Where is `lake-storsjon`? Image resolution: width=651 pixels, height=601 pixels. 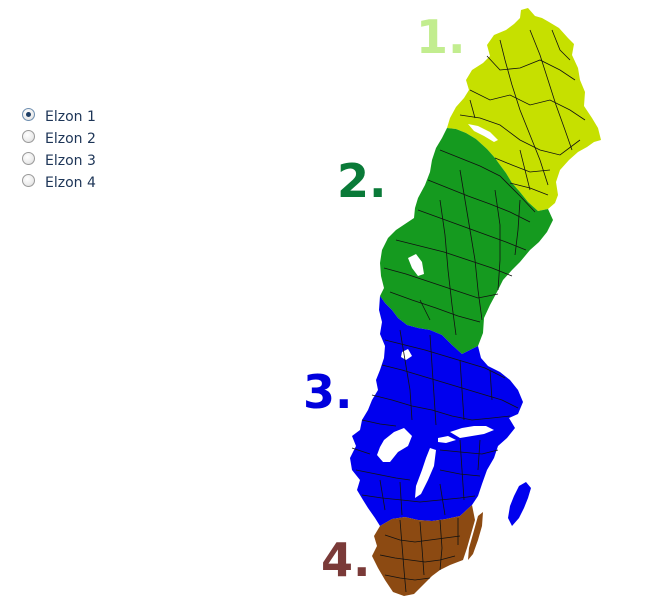
lake-storsjon is located at coordinates (416, 265).